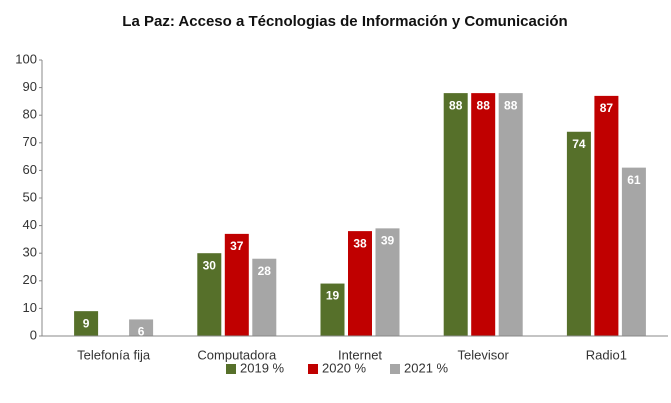  I want to click on value-label: 19, so click(333, 296).